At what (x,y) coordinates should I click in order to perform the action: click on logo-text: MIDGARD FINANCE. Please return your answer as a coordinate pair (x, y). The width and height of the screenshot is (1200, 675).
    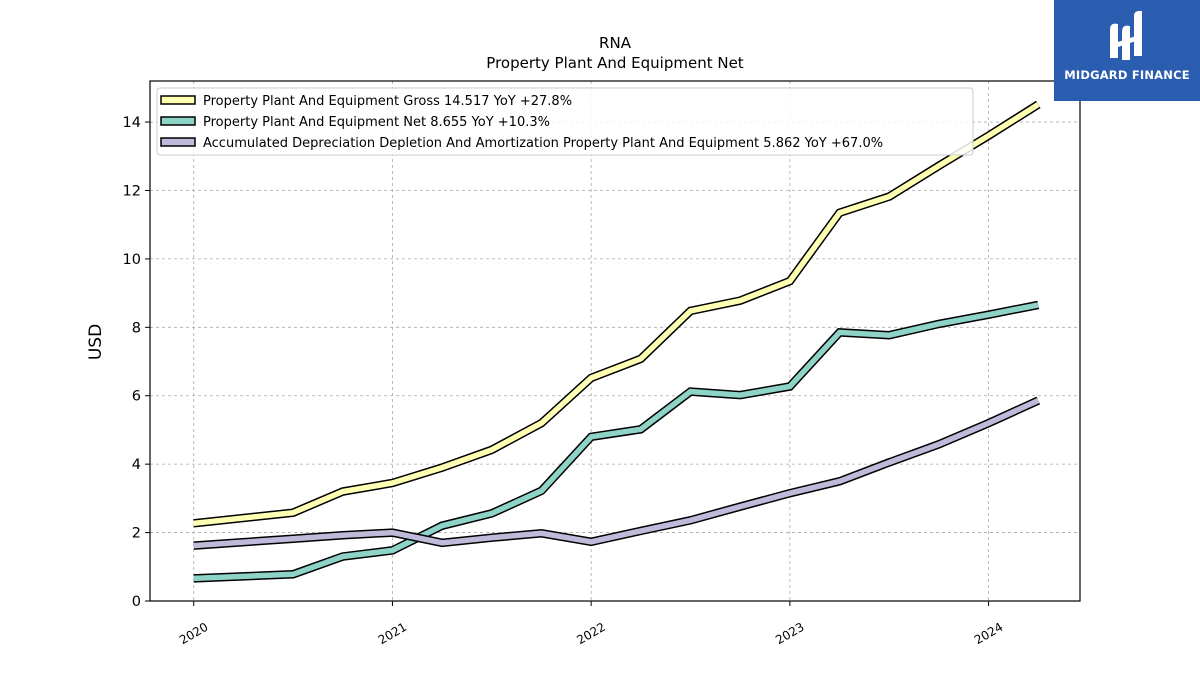
    Looking at the image, I should click on (1127, 75).